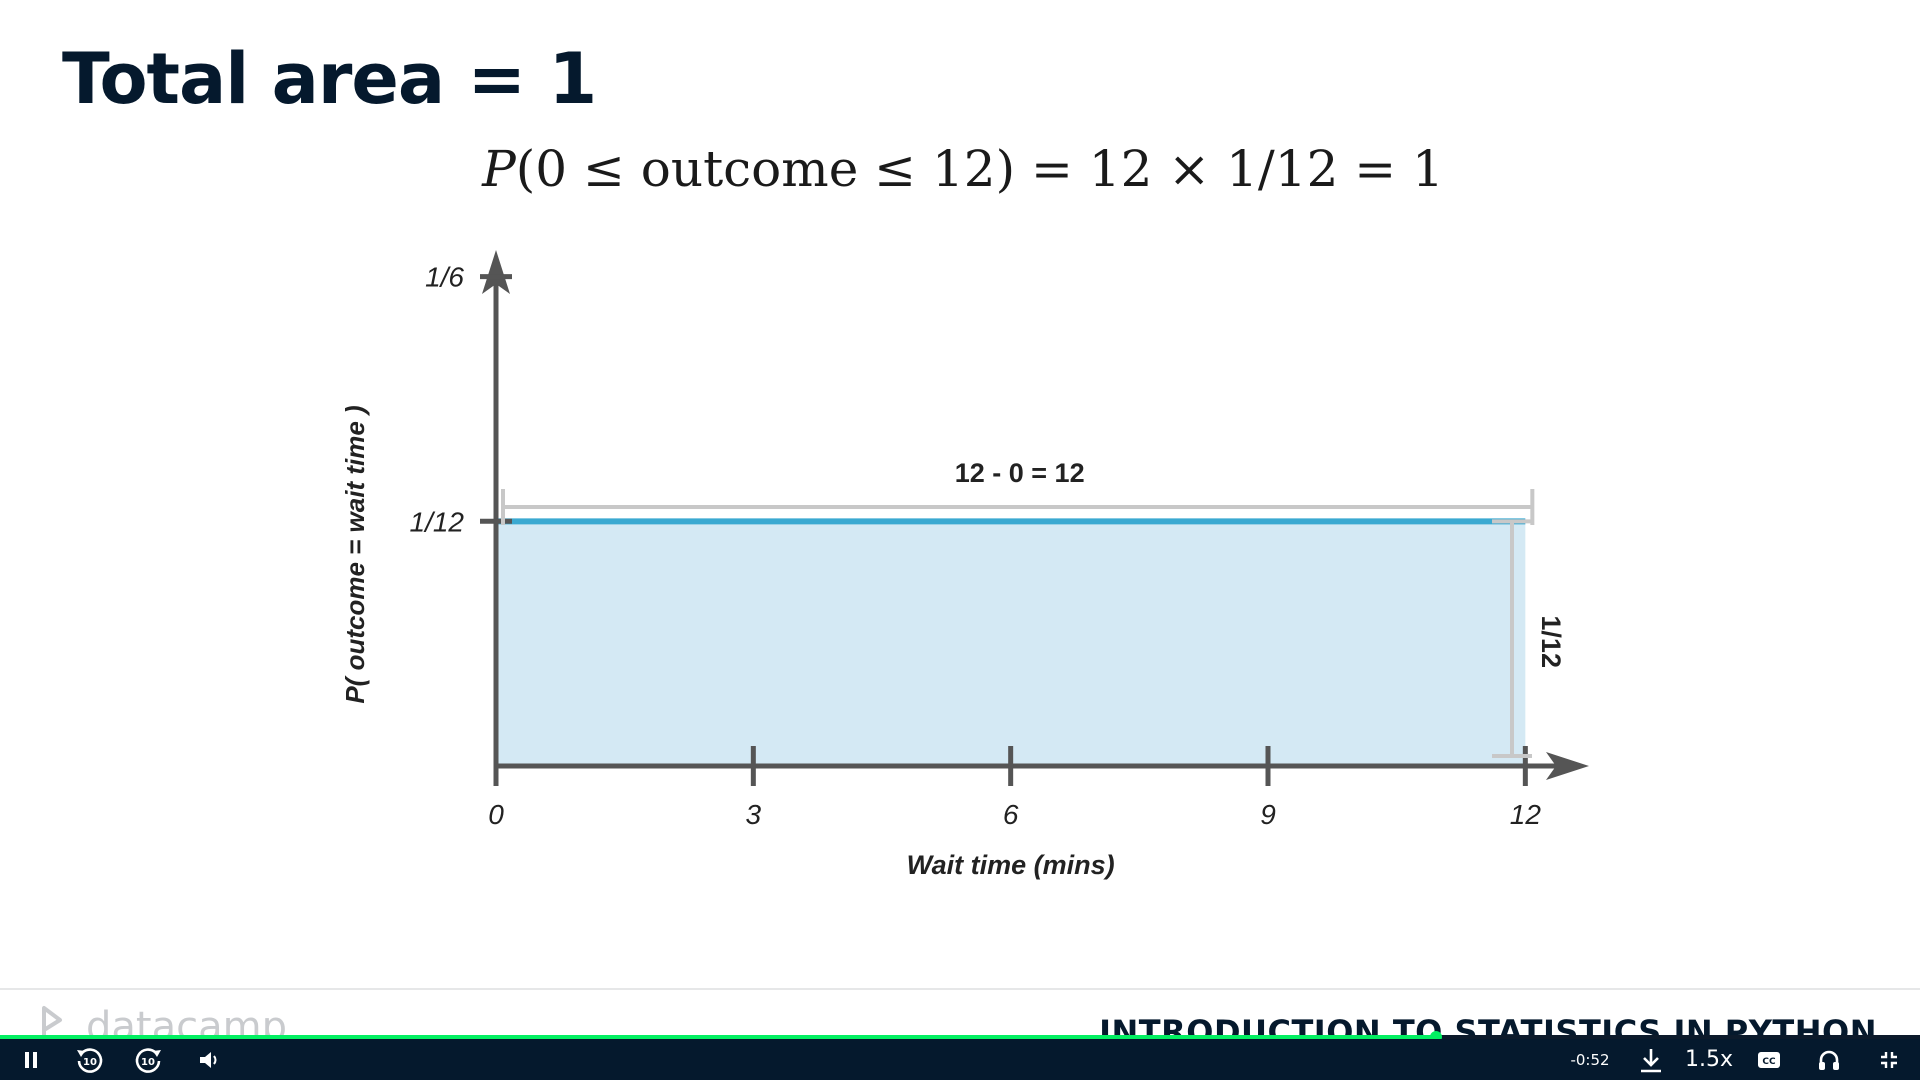  I want to click on volume-icon, so click(208, 1059).